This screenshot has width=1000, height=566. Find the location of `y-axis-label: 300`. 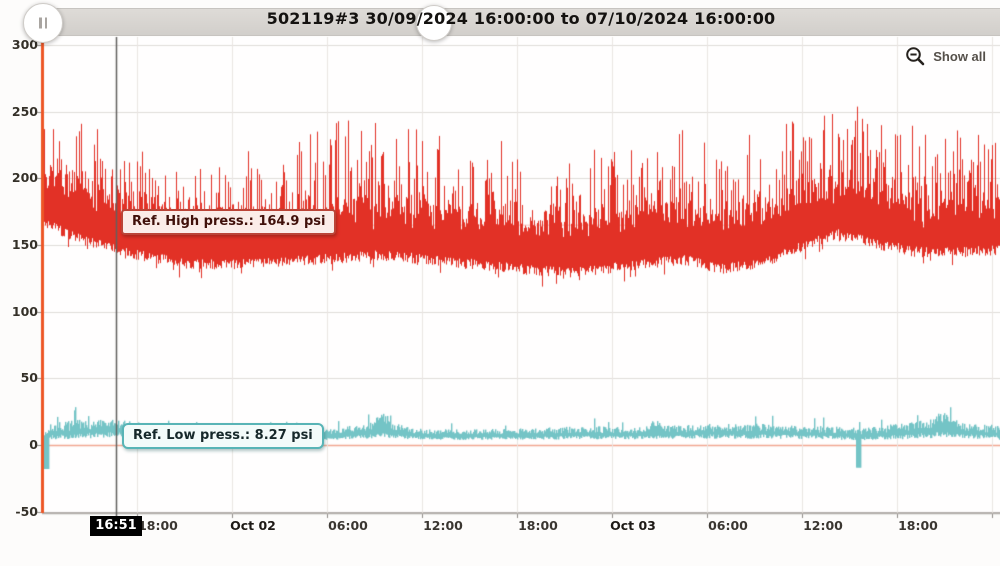

y-axis-label: 300 is located at coordinates (24, 44).